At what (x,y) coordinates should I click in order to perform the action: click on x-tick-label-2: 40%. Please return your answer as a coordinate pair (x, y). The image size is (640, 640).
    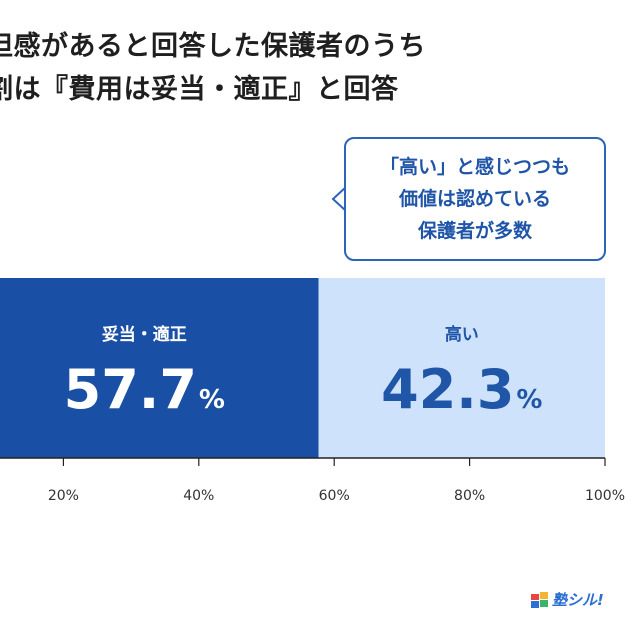
    Looking at the image, I should click on (198, 496).